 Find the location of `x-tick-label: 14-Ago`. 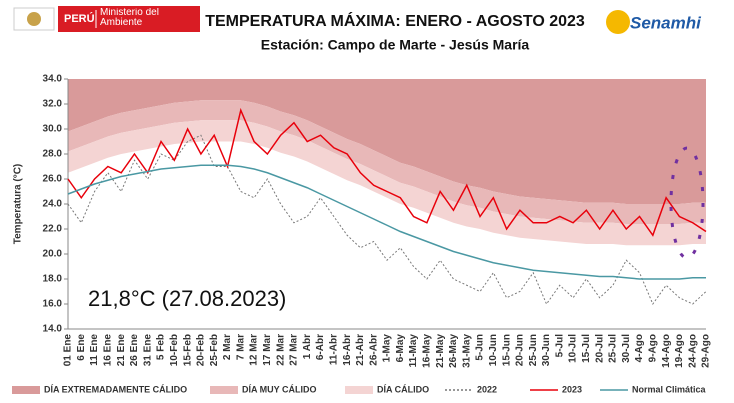

x-tick-label: 14-Ago is located at coordinates (666, 351).